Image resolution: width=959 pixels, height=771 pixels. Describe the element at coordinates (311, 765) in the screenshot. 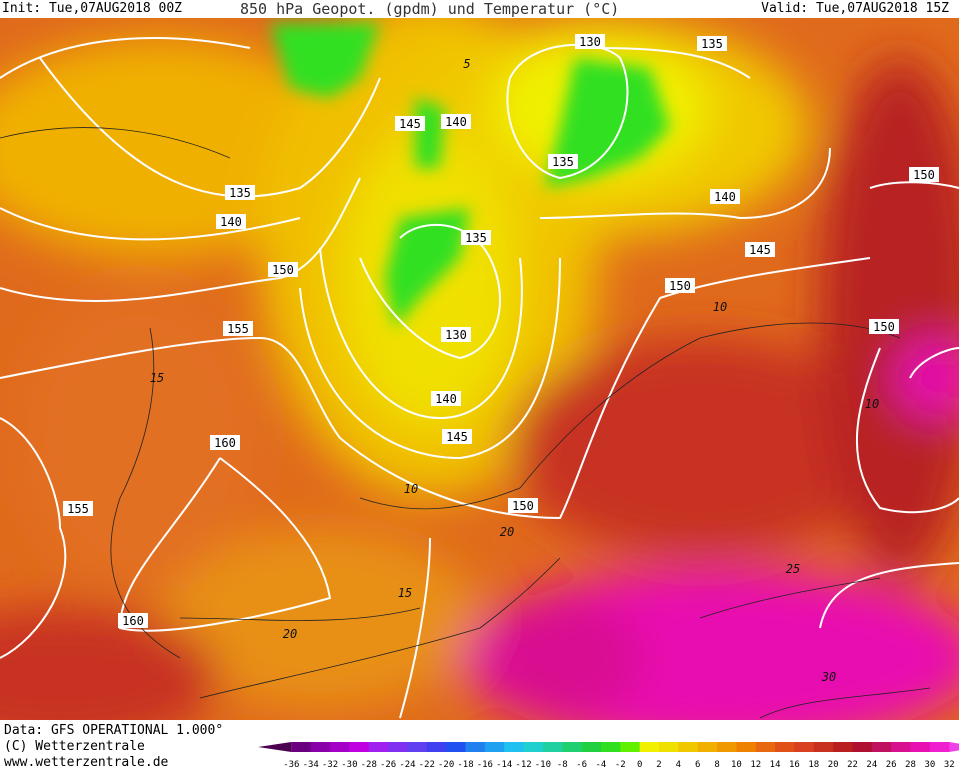

I see `colorbar-label: -34` at that location.